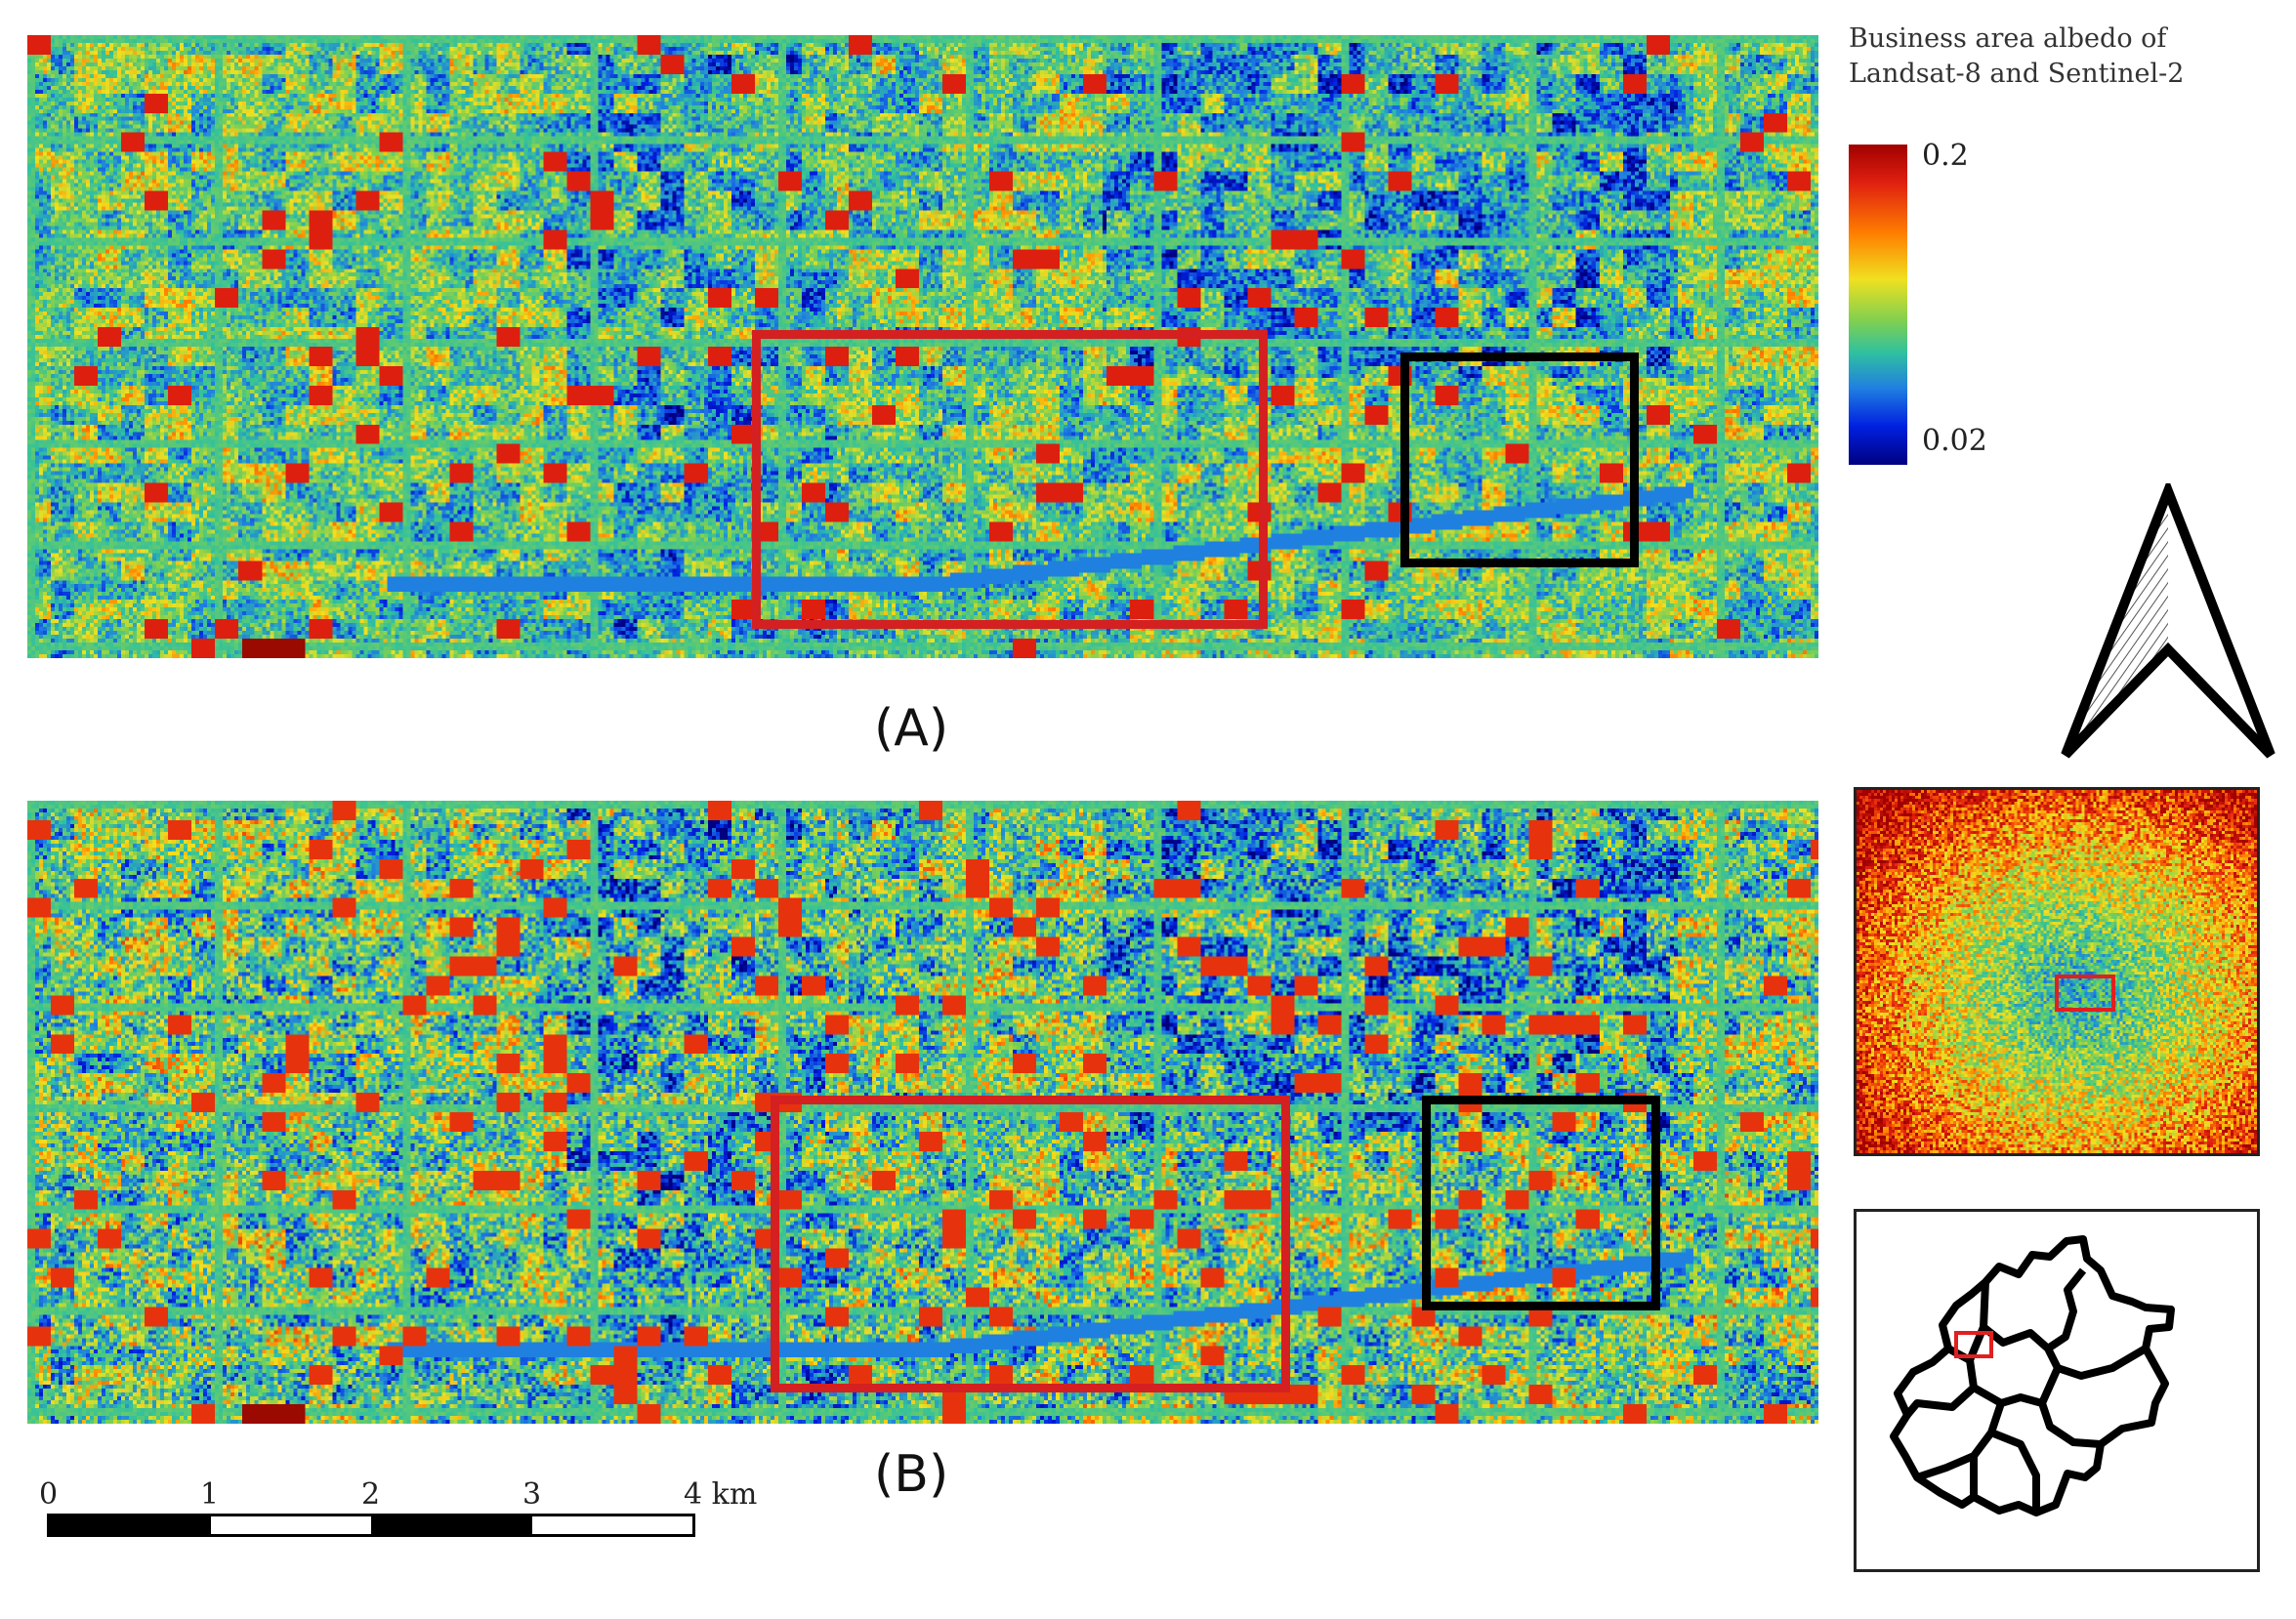 This screenshot has height=1619, width=2296. I want to click on legend-title-line1: Business area albedo of, so click(2008, 38).